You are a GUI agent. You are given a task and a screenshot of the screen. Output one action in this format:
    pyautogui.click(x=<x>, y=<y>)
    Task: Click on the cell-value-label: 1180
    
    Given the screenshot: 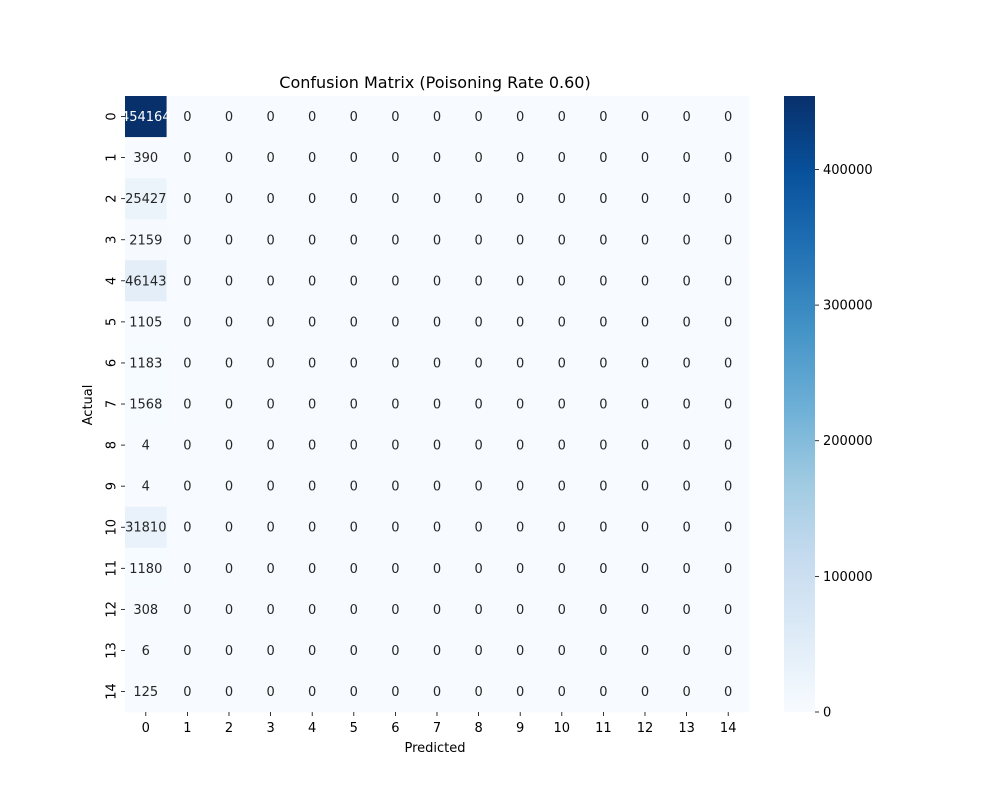 What is the action you would take?
    pyautogui.click(x=145, y=569)
    